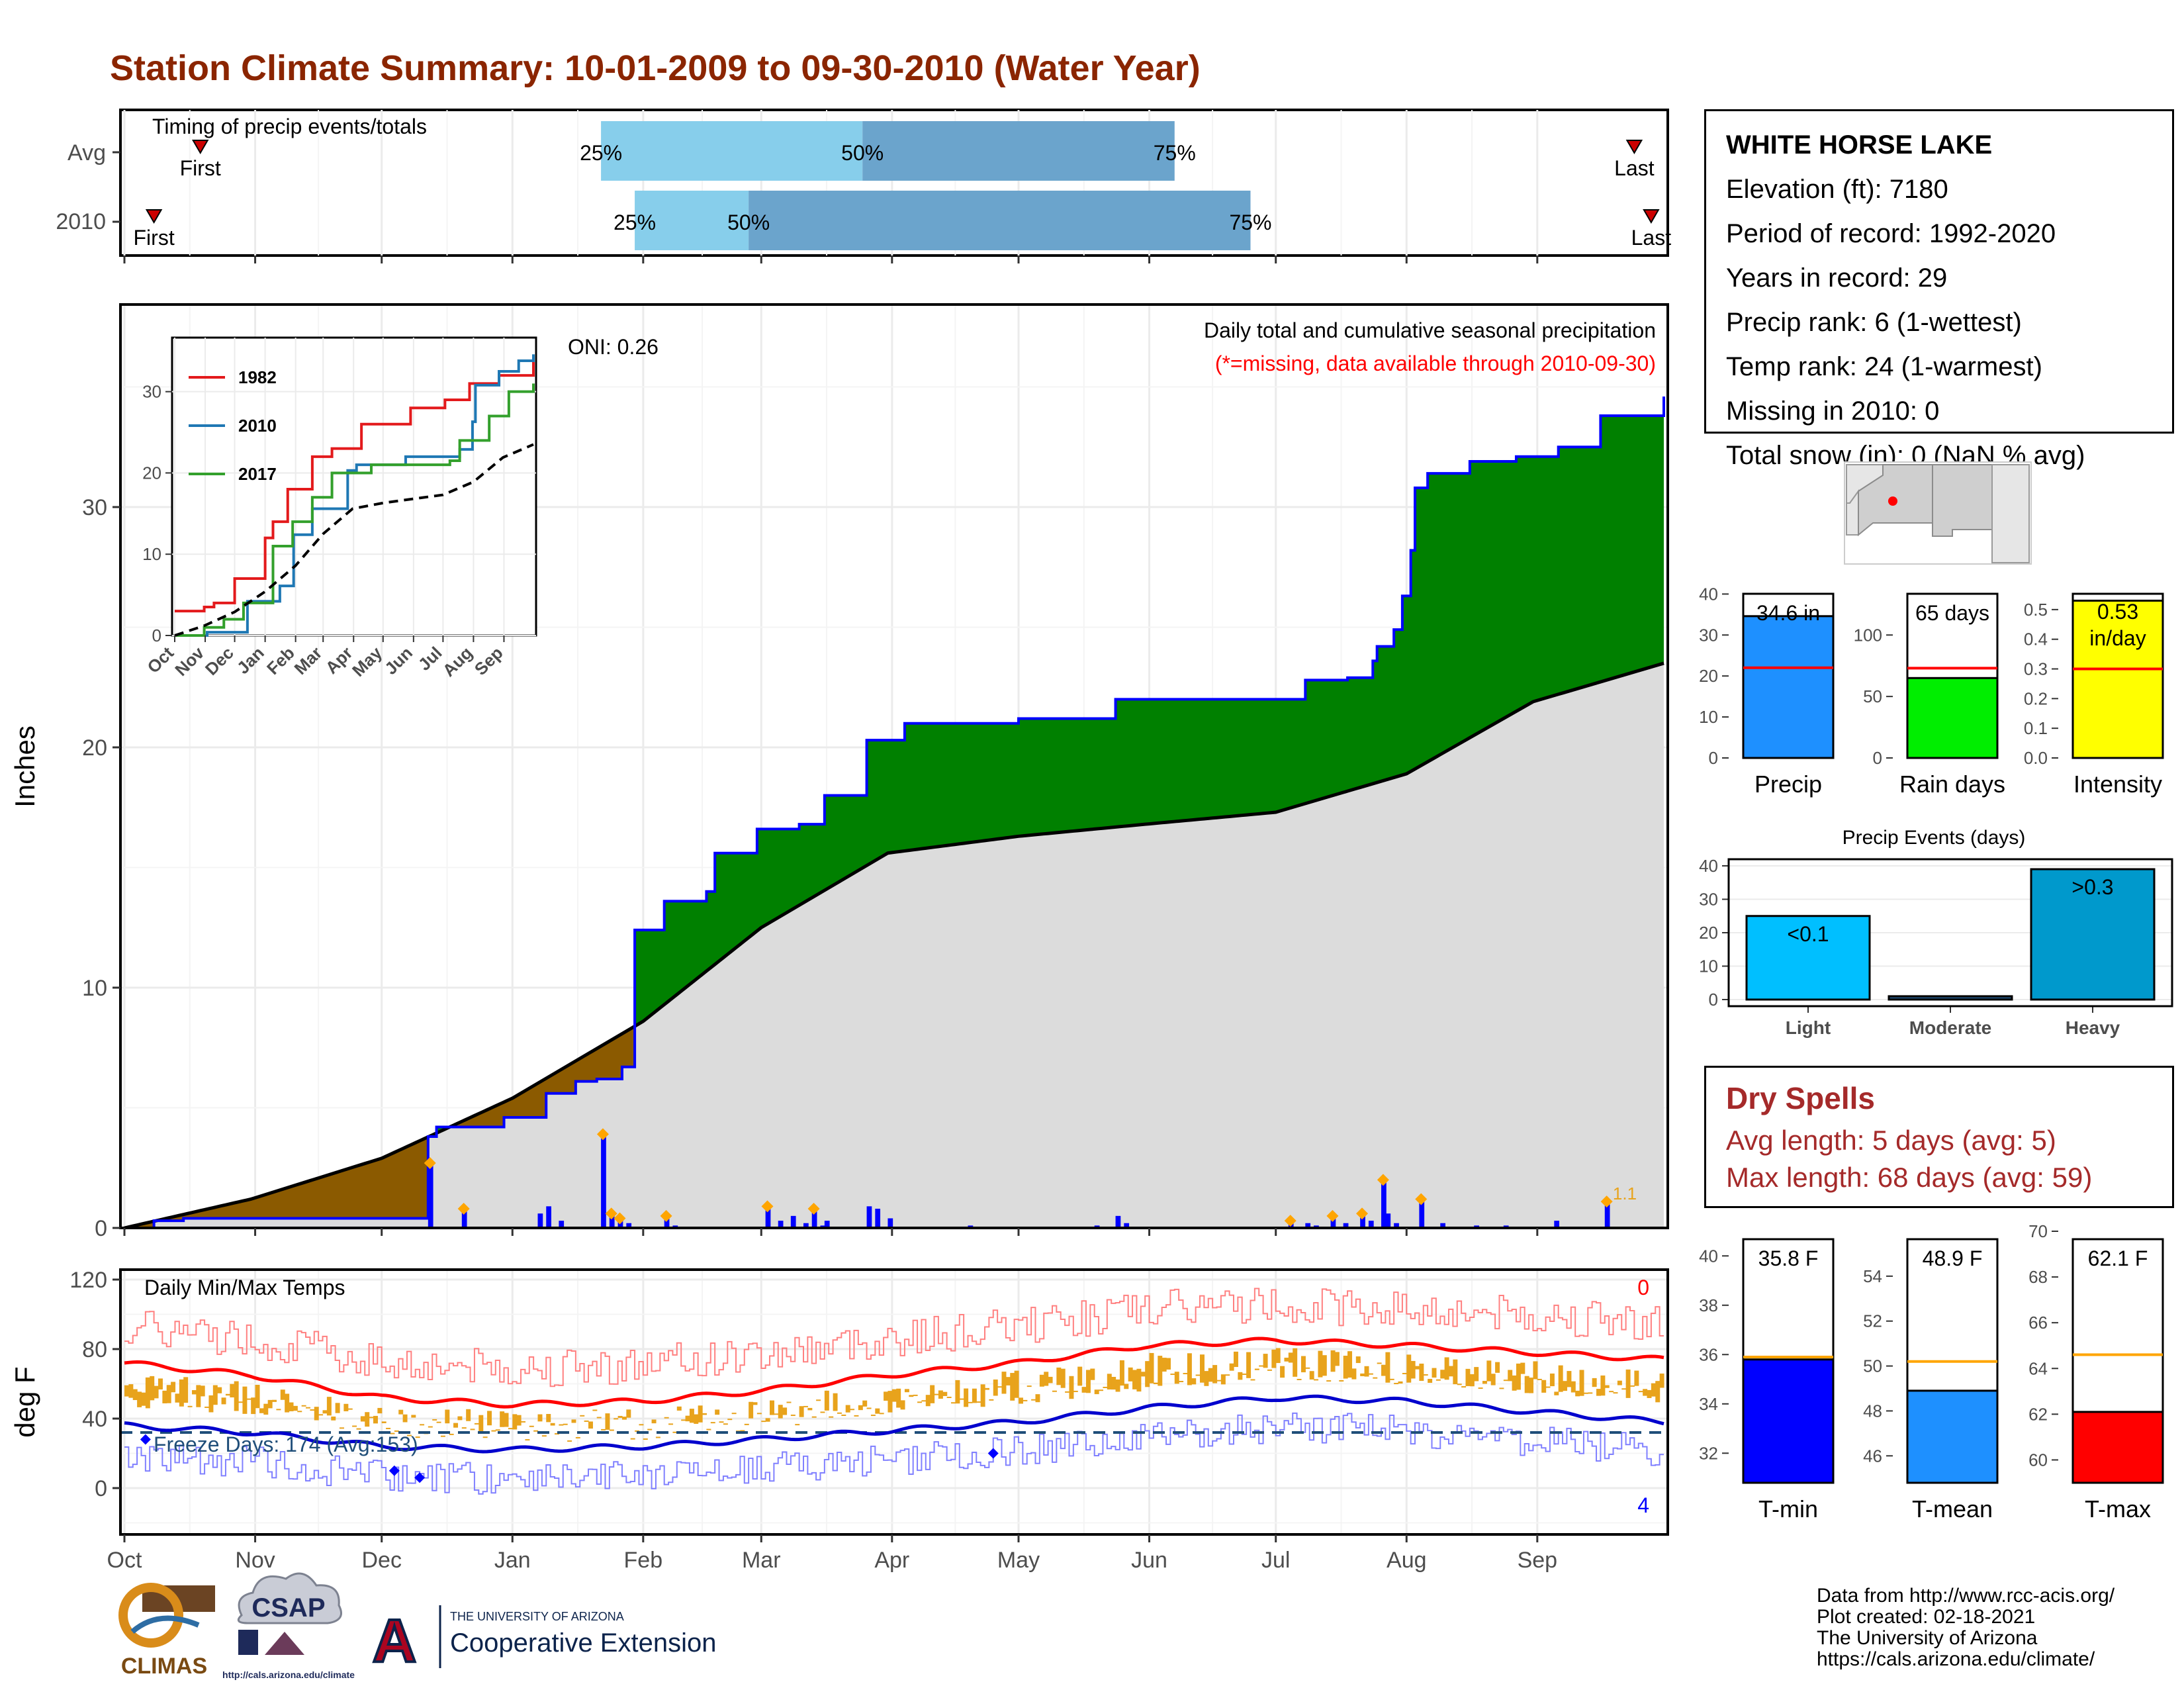  Describe the element at coordinates (95, 748) in the screenshot. I see `precip-y-tick-label: 20` at that location.